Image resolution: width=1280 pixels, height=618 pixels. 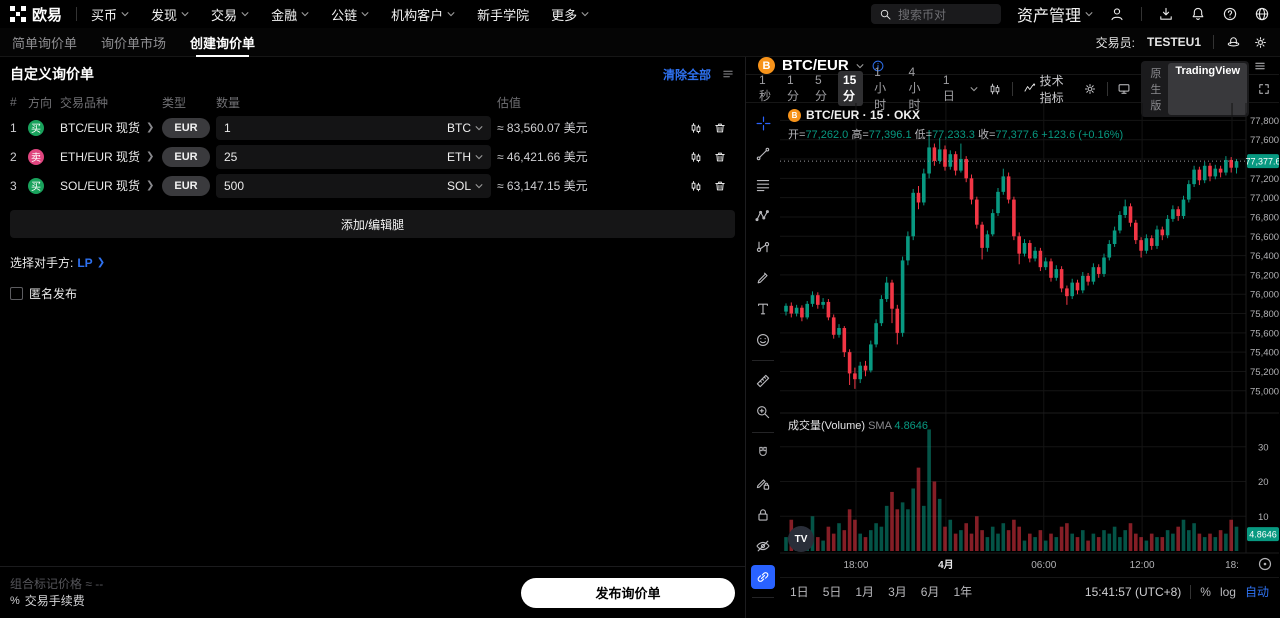 What do you see at coordinates (885, 14) in the screenshot?
I see `search-icon` at bounding box center [885, 14].